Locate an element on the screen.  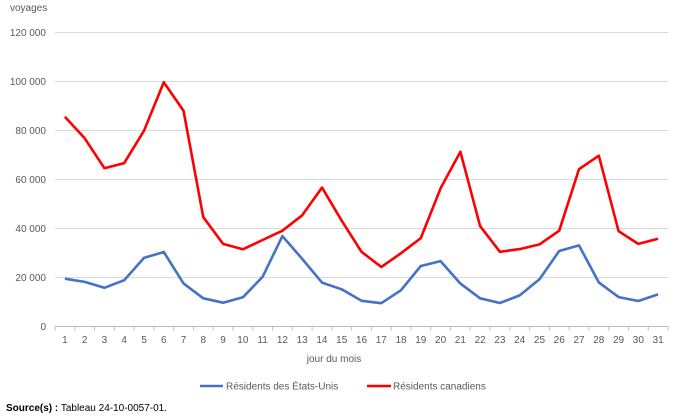
legend-label-canada: Résidents canadiens is located at coordinates (439, 387).